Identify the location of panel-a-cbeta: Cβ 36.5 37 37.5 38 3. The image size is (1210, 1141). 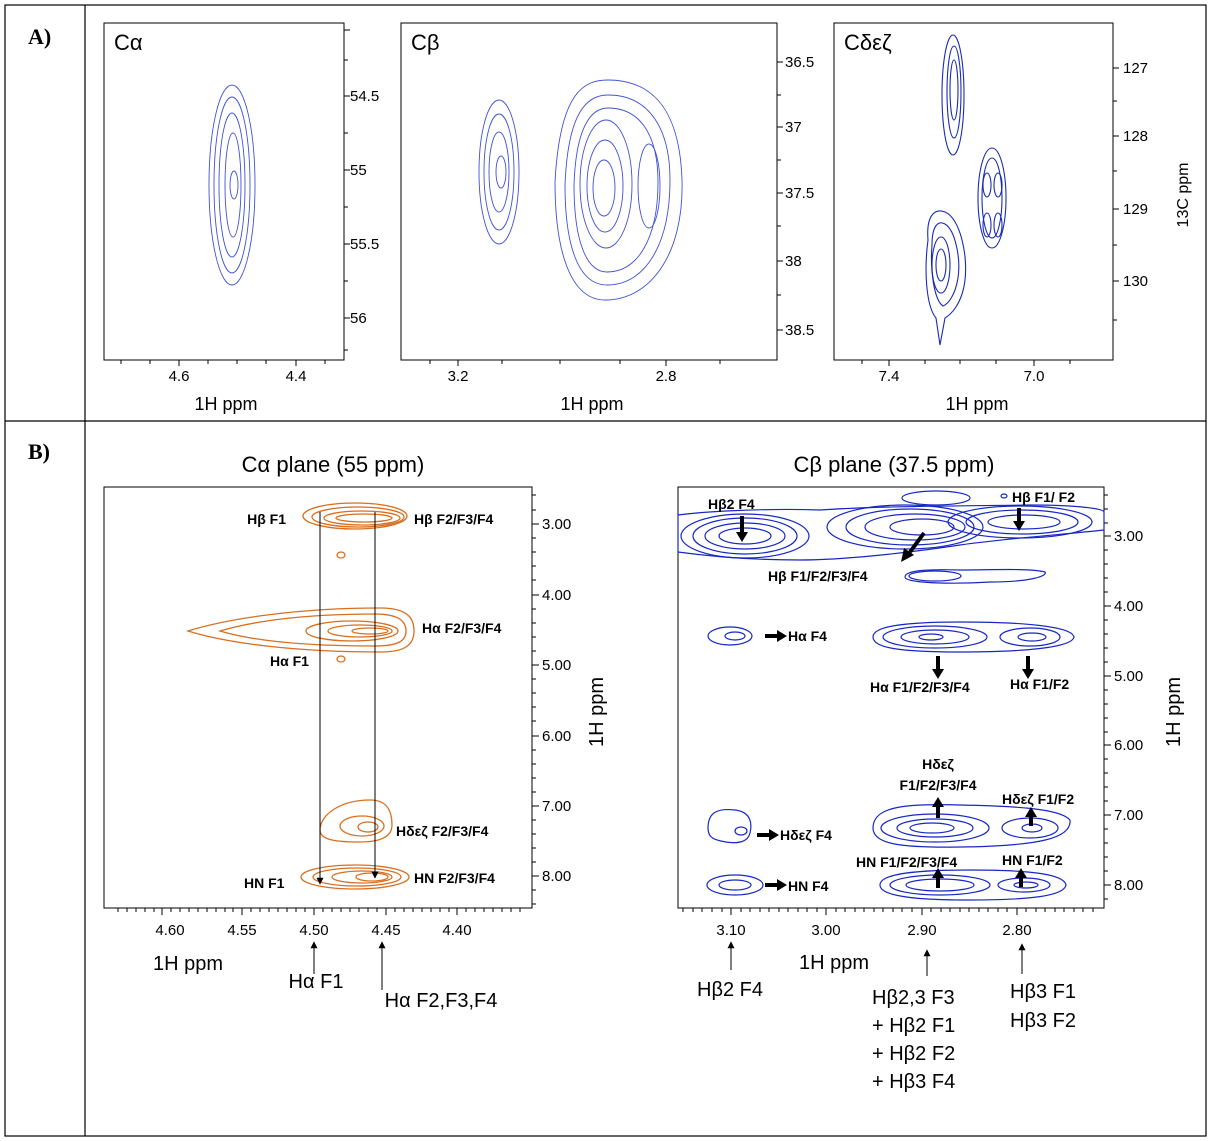
(607, 218).